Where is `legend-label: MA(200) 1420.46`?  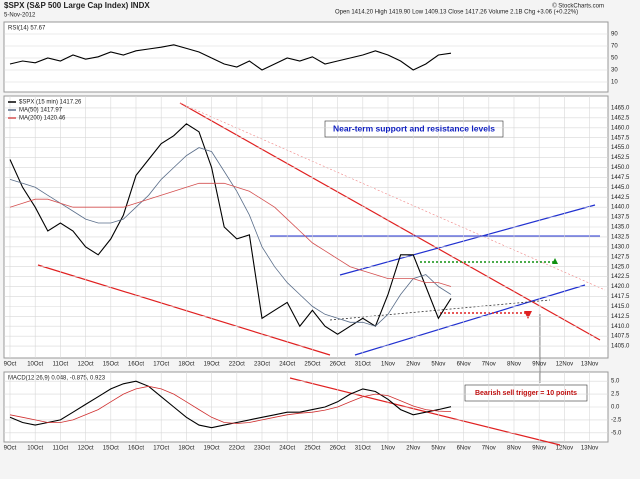 legend-label: MA(200) 1420.46 is located at coordinates (42, 119).